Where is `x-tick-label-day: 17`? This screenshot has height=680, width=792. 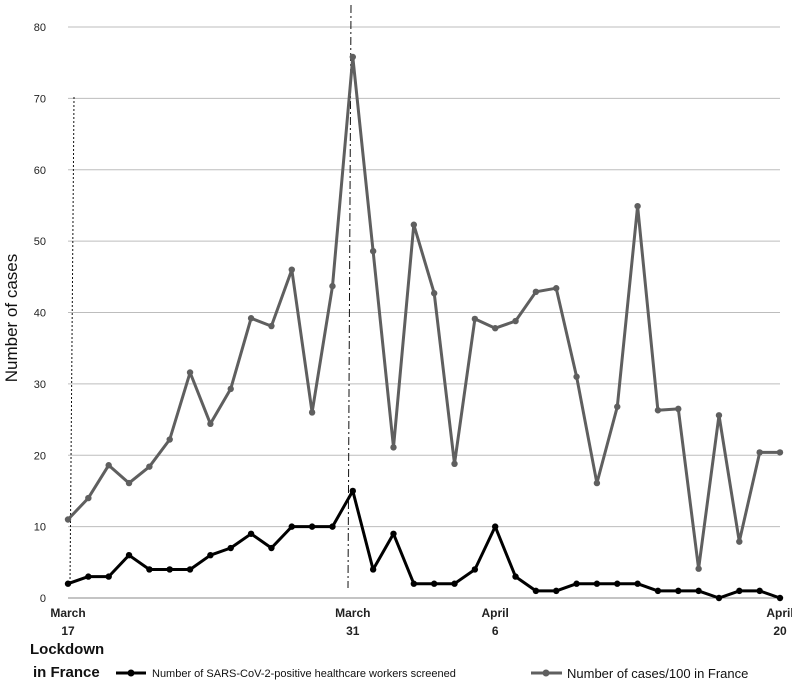 x-tick-label-day: 17 is located at coordinates (68, 631).